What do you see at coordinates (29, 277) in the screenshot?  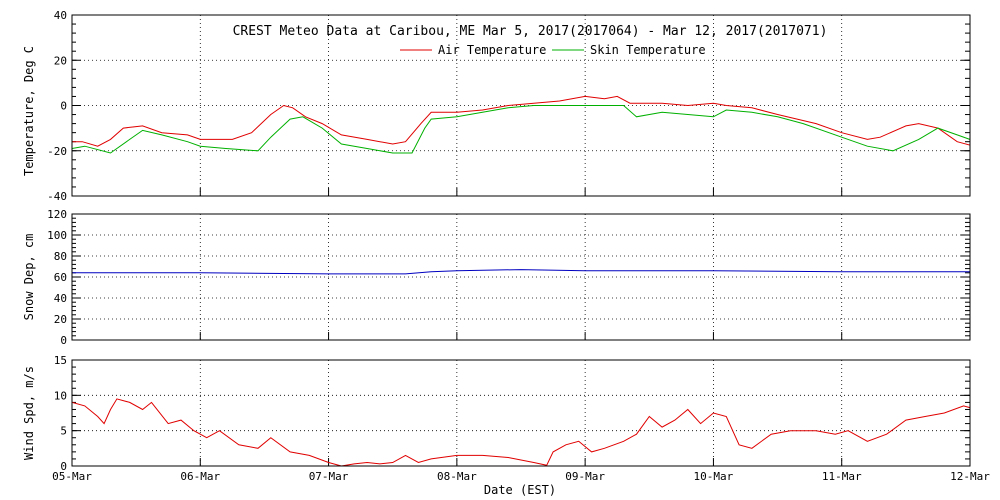 I see `y-axis-title-snow-depth: Snow Dep, cm` at bounding box center [29, 277].